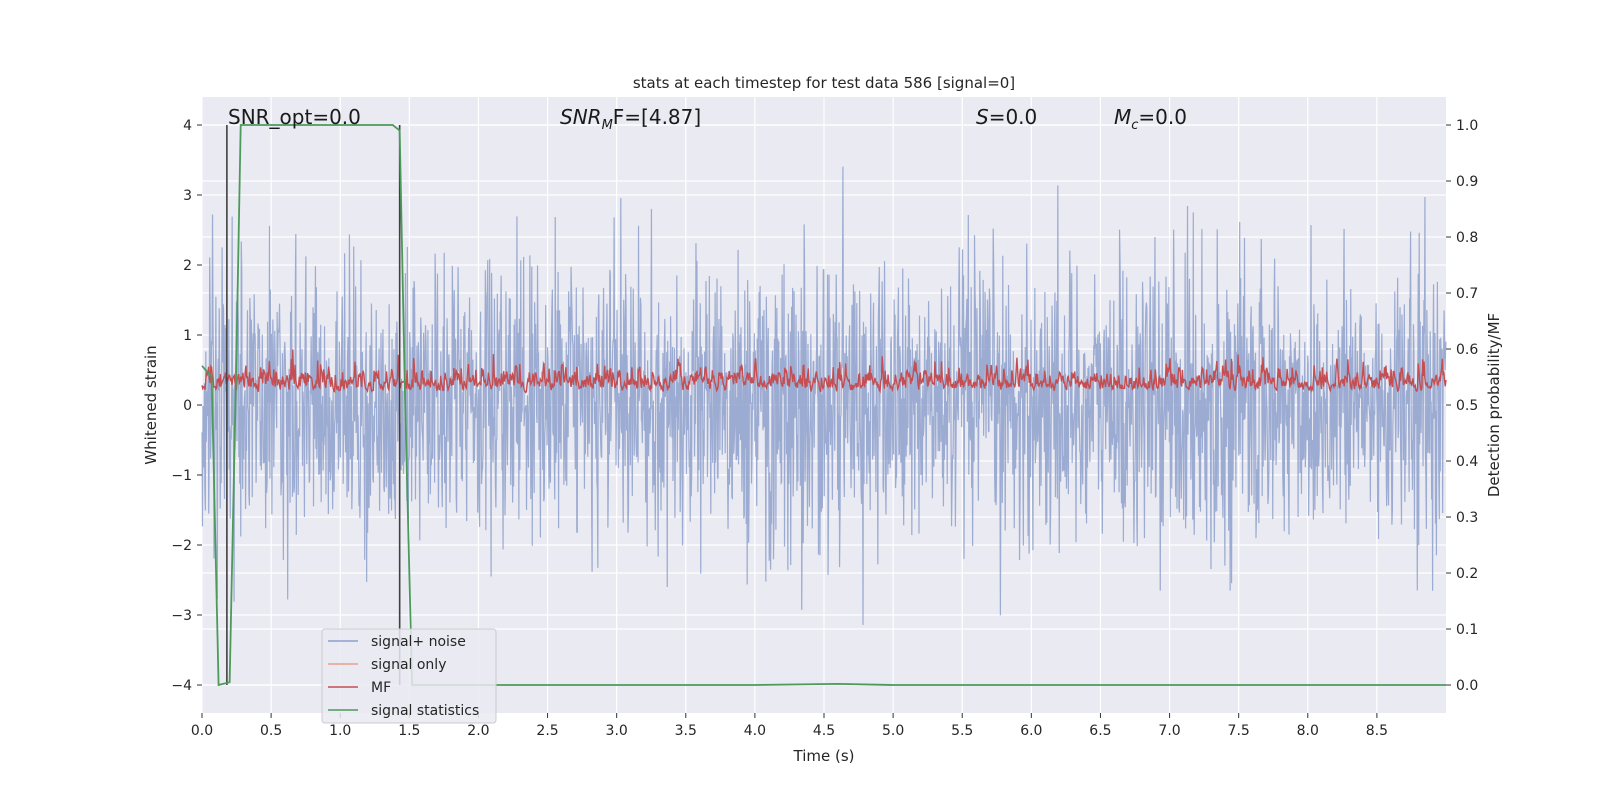 The image size is (1600, 800). What do you see at coordinates (1308, 731) in the screenshot?
I see `x-tick-label-16: 8.0` at bounding box center [1308, 731].